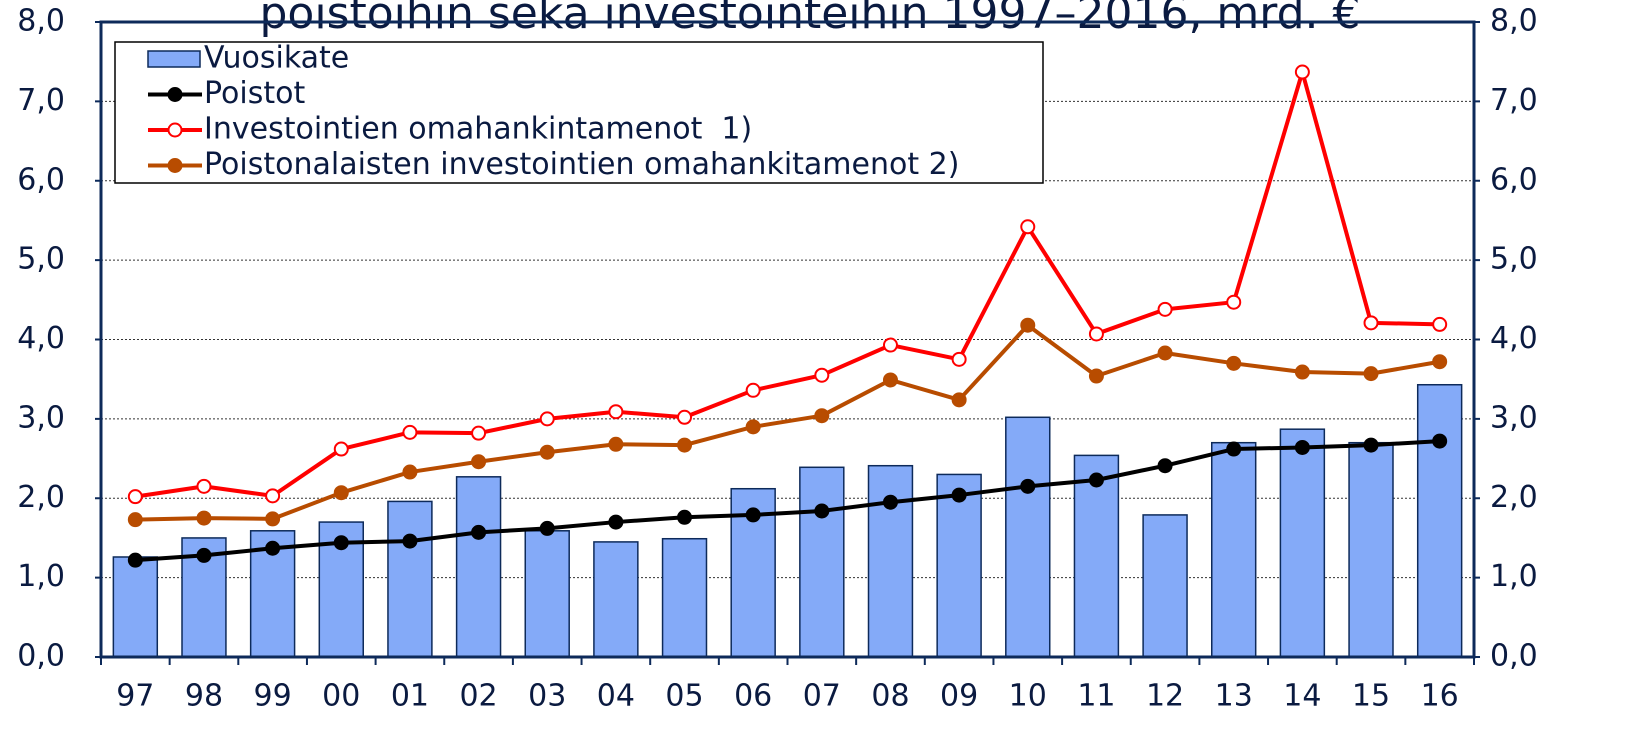 This screenshot has width=1628, height=738. What do you see at coordinates (684, 696) in the screenshot?
I see `x-tick-label: 05` at bounding box center [684, 696].